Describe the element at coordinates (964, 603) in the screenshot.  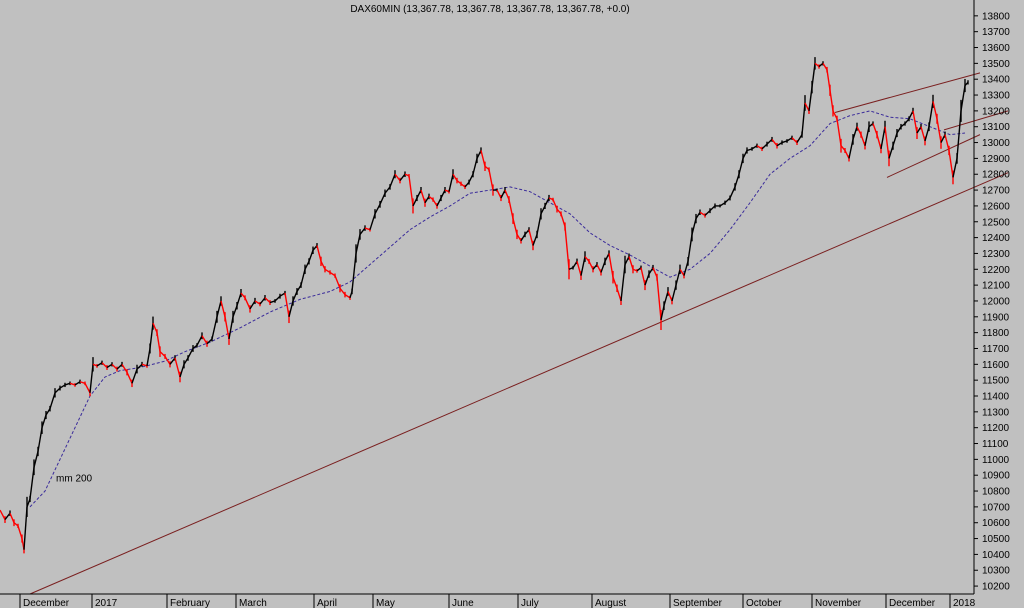
I see `x-tick-label: 2018` at that location.